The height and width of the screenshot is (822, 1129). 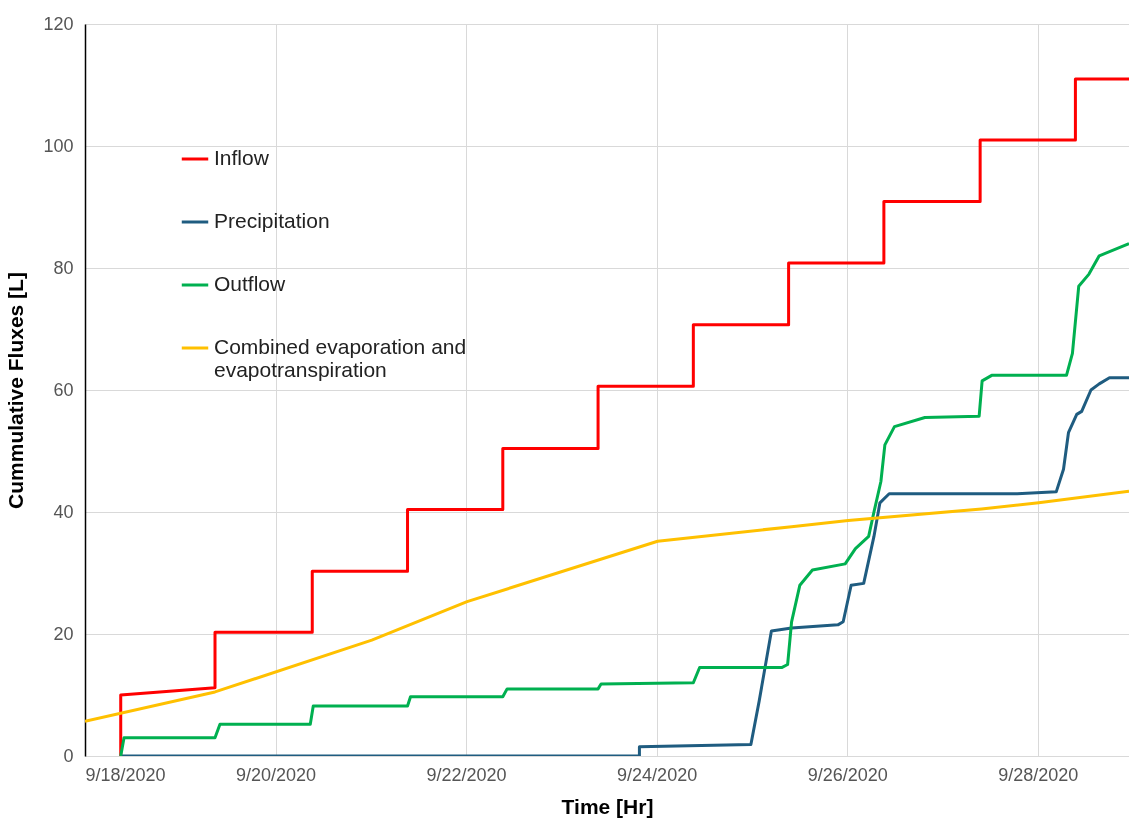 I want to click on y-axis-title: Cummulative Fluxes [L], so click(x=16, y=390).